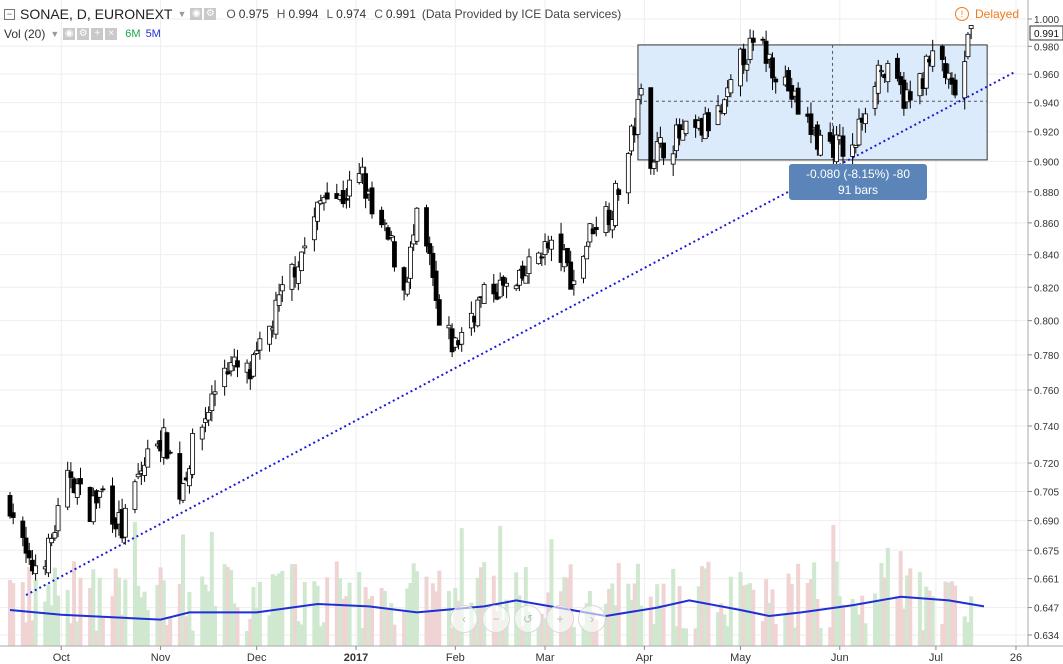 The width and height of the screenshot is (1063, 664). Describe the element at coordinates (545, 658) in the screenshot. I see `time-tick-label: Mar` at that location.